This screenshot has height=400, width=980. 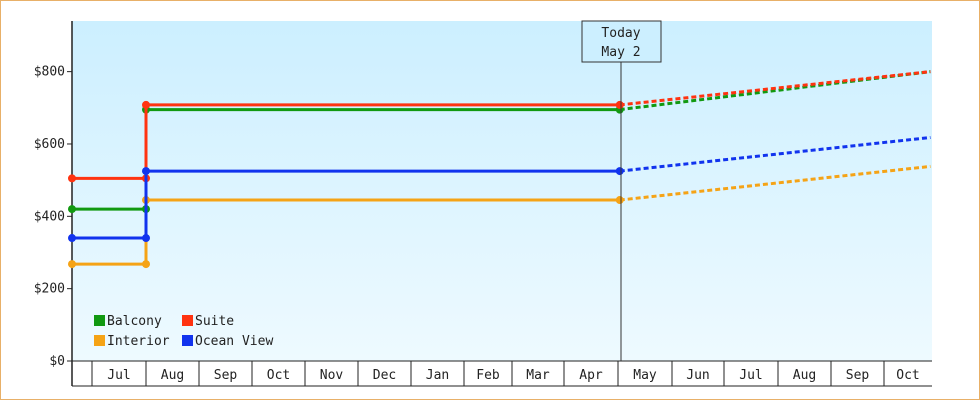 What do you see at coordinates (49, 144) in the screenshot?
I see `y-tick-label: $600` at bounding box center [49, 144].